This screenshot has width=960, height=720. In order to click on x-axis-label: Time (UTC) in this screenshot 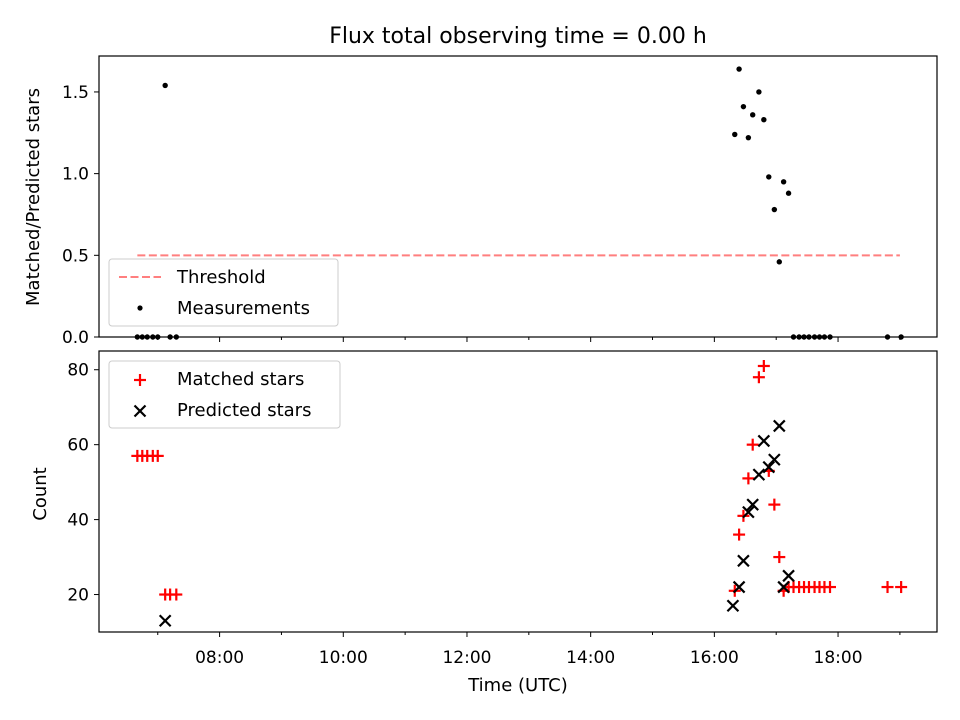, I will do `click(517, 685)`.